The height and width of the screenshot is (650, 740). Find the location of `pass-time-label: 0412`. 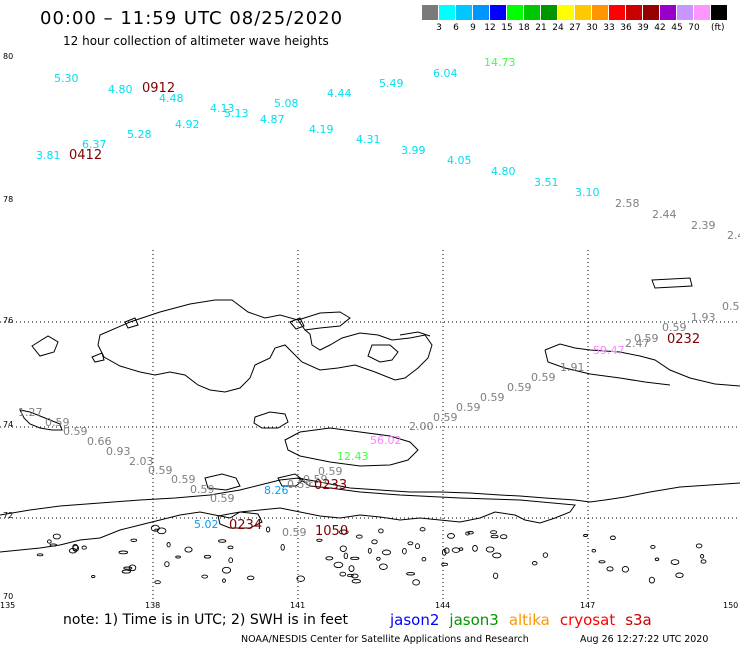

pass-time-label: 0412 is located at coordinates (86, 155).